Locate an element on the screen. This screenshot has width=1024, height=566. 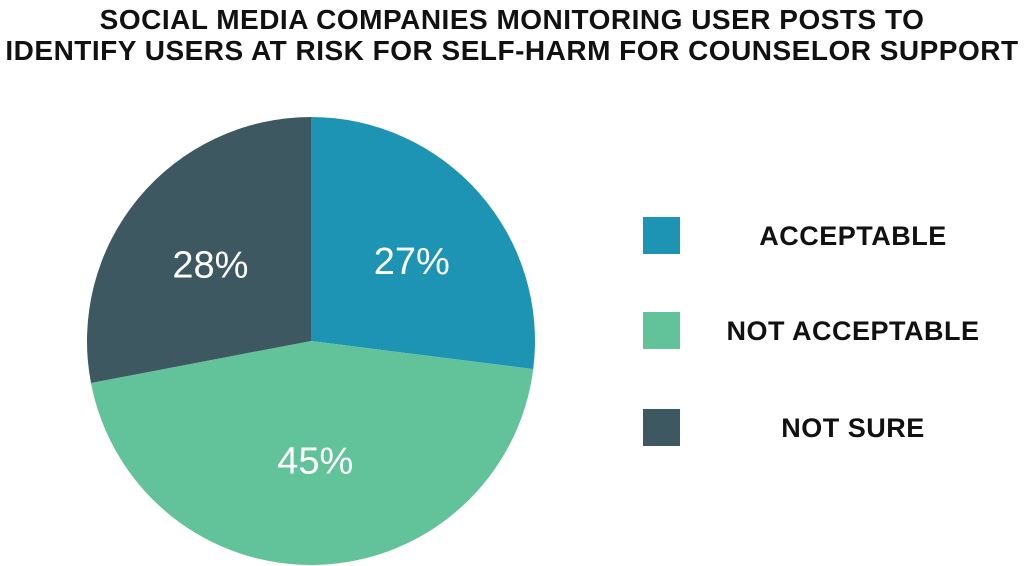
legend-swatch-not-sure is located at coordinates (661, 427).